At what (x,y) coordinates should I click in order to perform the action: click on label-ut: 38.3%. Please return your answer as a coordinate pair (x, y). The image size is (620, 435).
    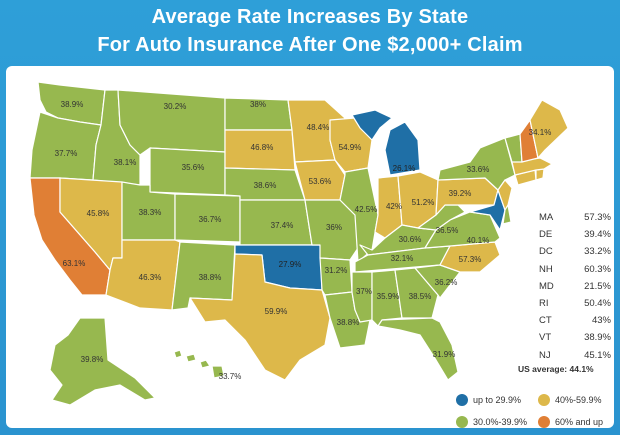
    Looking at the image, I should click on (150, 212).